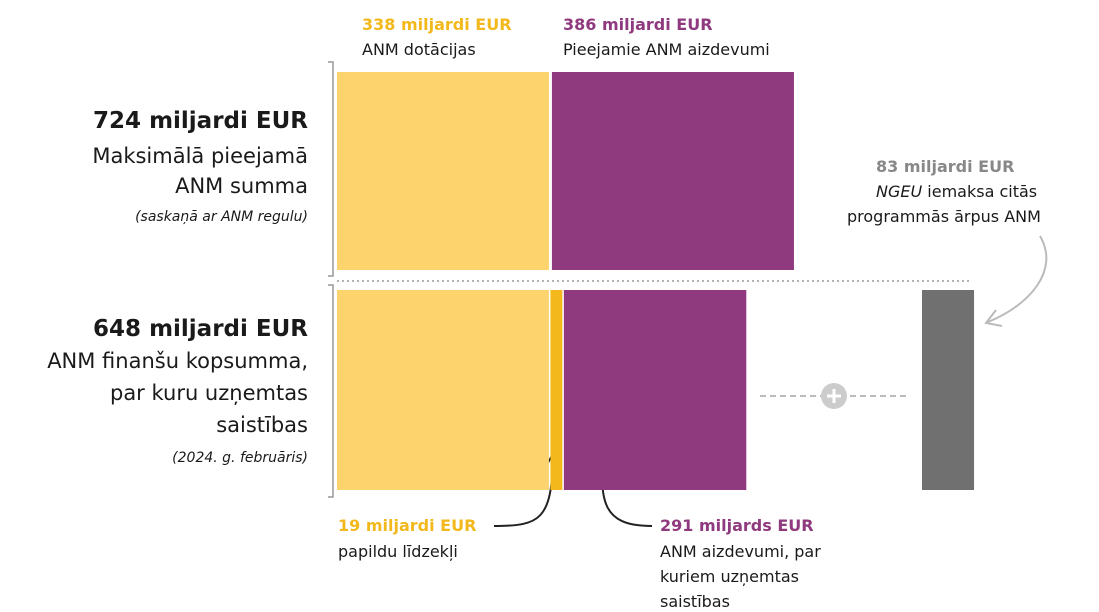  What do you see at coordinates (437, 24) in the screenshot?
I see `grant-amount: 338 miljardi EUR` at bounding box center [437, 24].